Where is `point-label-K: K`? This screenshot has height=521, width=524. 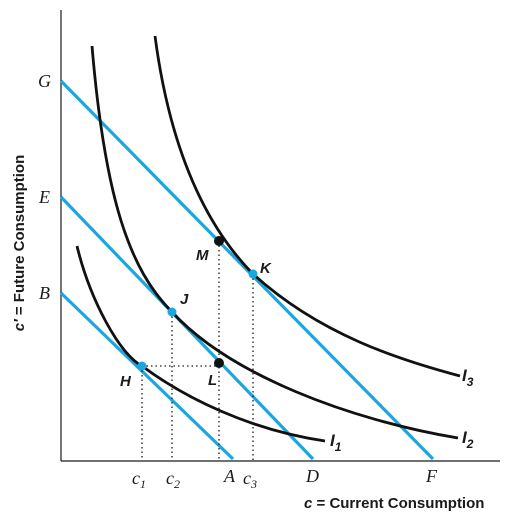 point-label-K: K is located at coordinates (266, 268).